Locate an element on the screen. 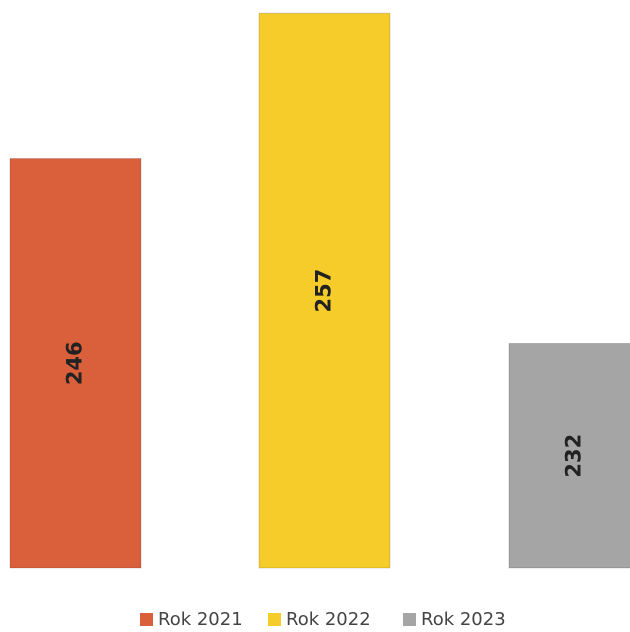 This screenshot has width=630, height=632. data-label: 246 is located at coordinates (75, 363).